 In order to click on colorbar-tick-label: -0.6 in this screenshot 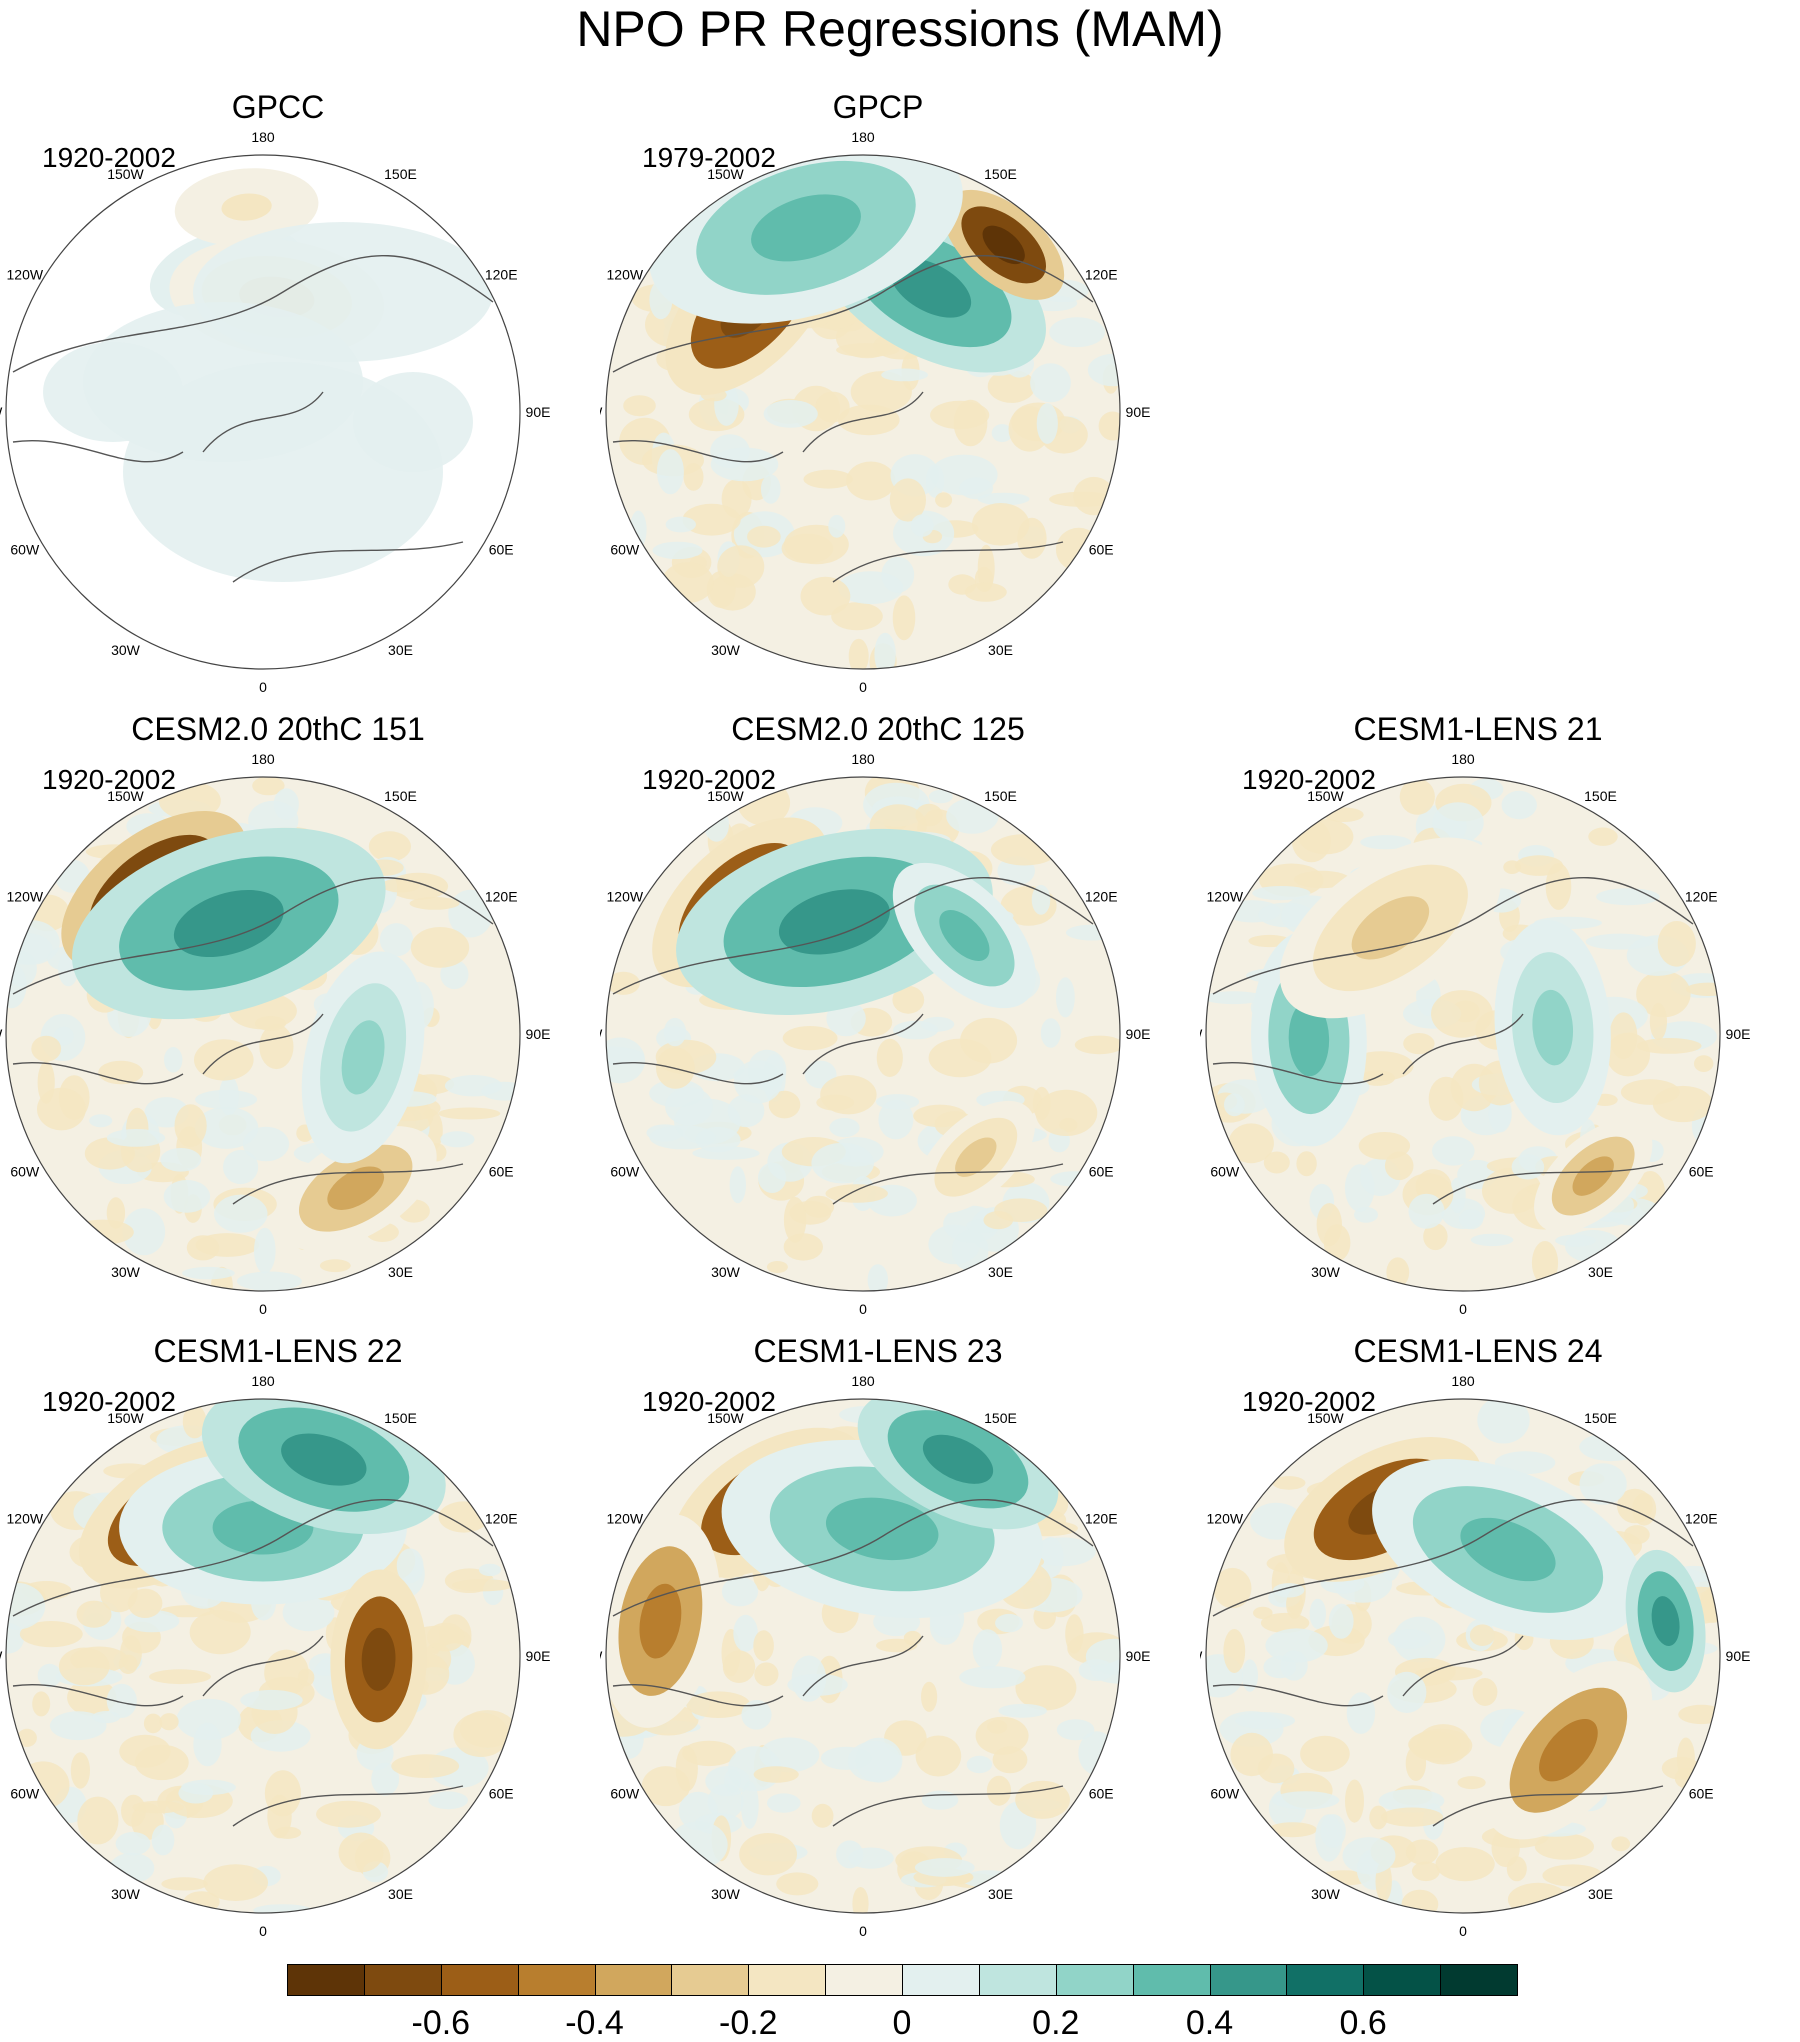, I will do `click(441, 2023)`.